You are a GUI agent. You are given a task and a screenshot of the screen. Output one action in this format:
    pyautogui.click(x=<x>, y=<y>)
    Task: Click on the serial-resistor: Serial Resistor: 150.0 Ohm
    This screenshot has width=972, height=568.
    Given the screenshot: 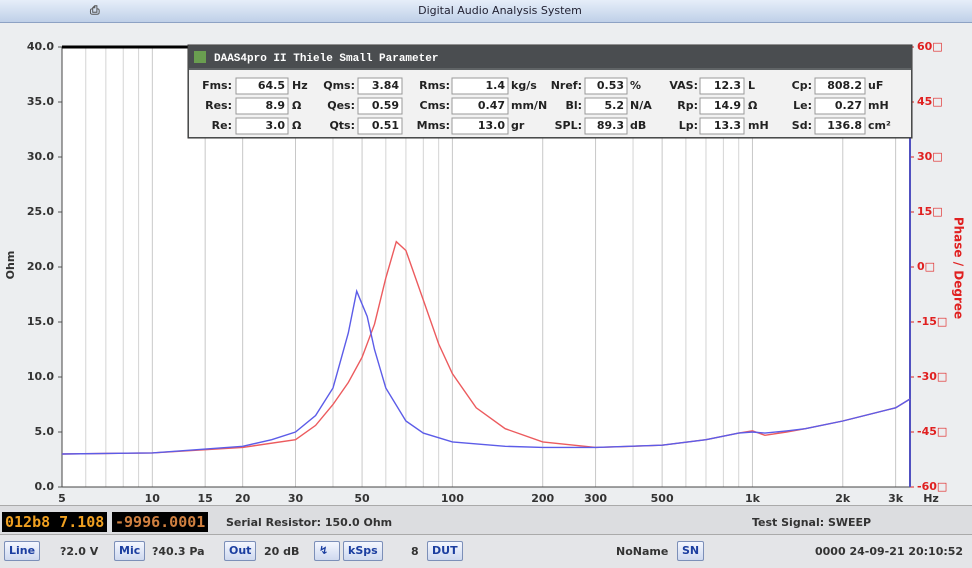 What is the action you would take?
    pyautogui.click(x=309, y=522)
    